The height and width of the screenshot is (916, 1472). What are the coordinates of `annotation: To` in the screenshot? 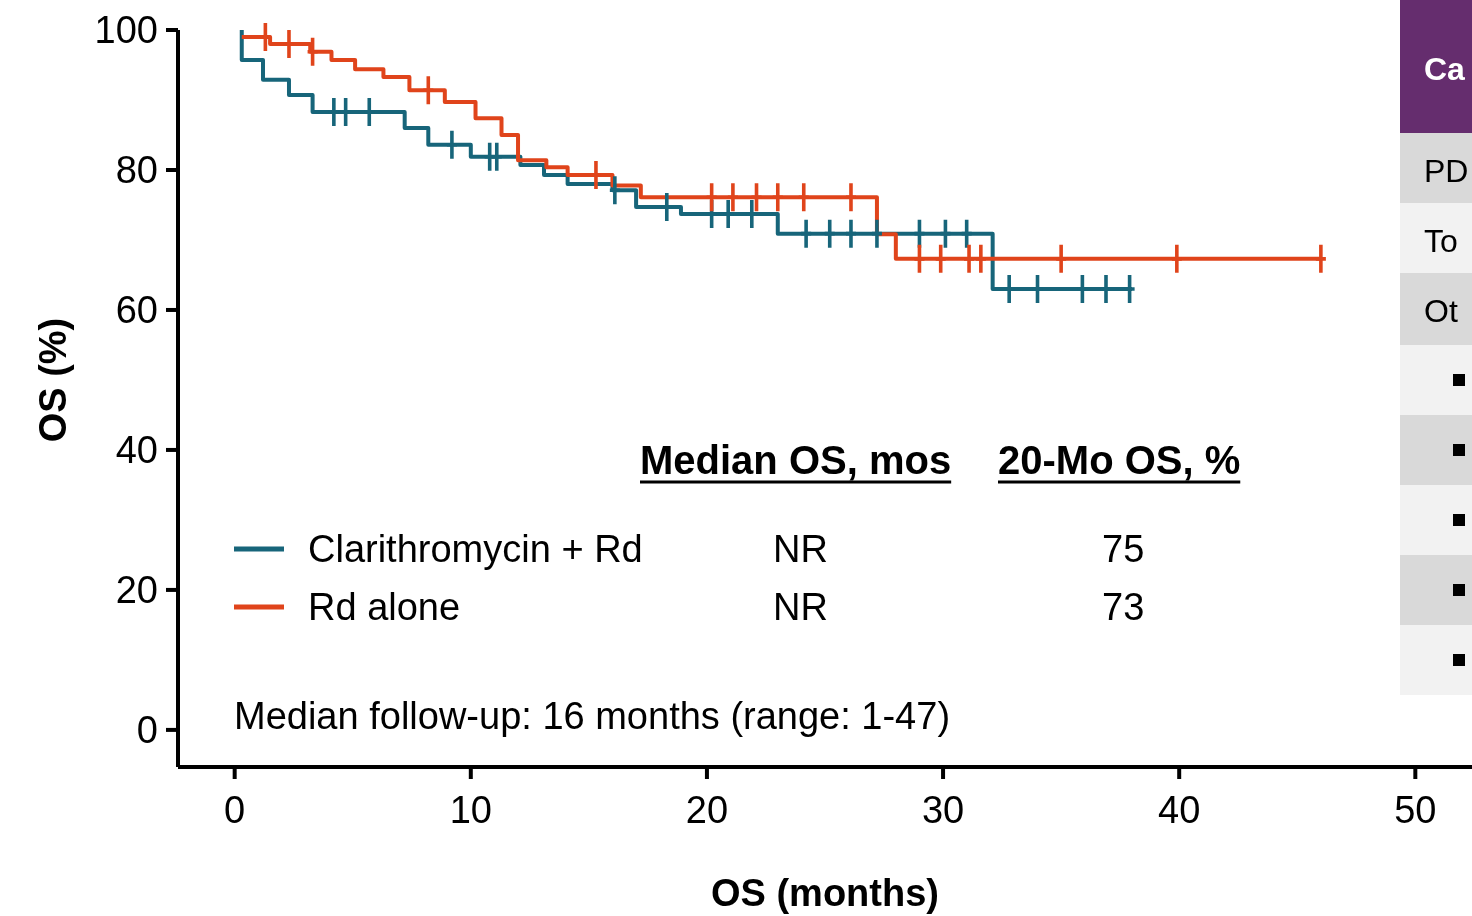 It's located at (1441, 241).